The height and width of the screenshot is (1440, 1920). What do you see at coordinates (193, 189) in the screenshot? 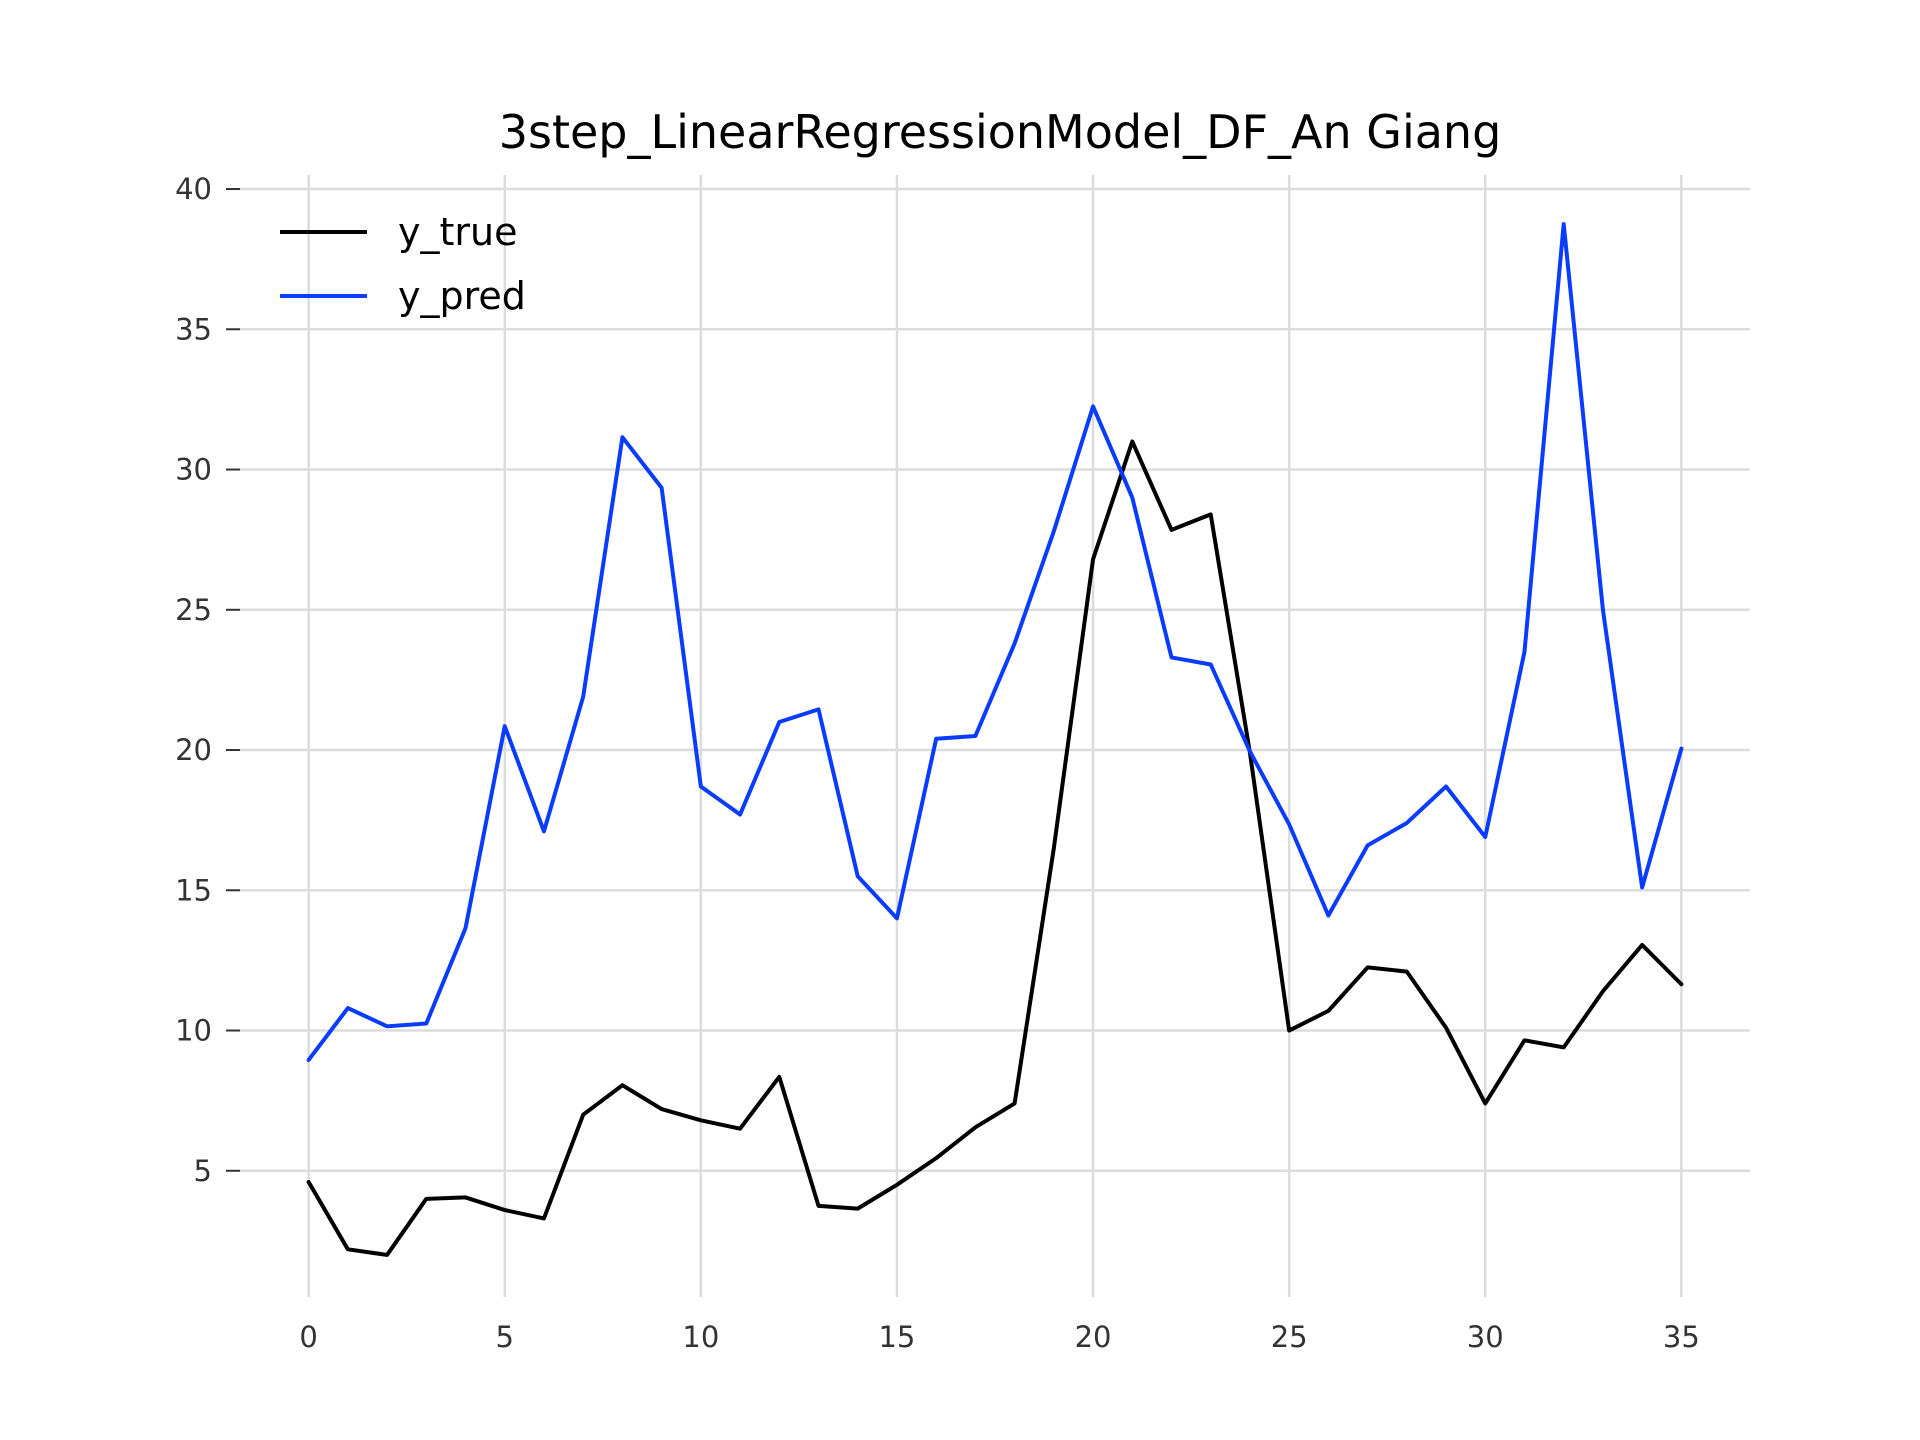
I see `y-tick-label: 40` at bounding box center [193, 189].